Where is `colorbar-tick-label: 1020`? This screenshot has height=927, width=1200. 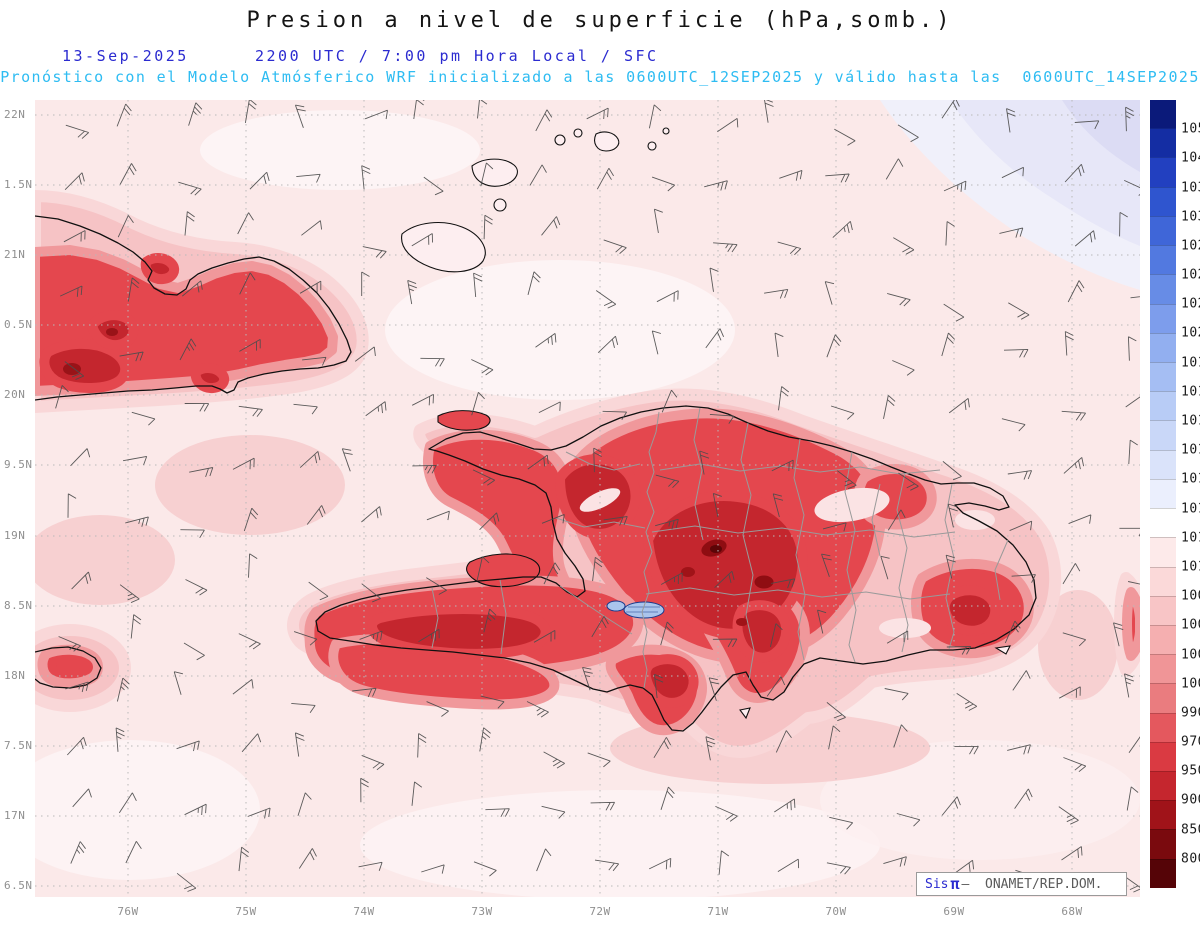
colorbar-tick-label: 1020 is located at coordinates (1190, 333).